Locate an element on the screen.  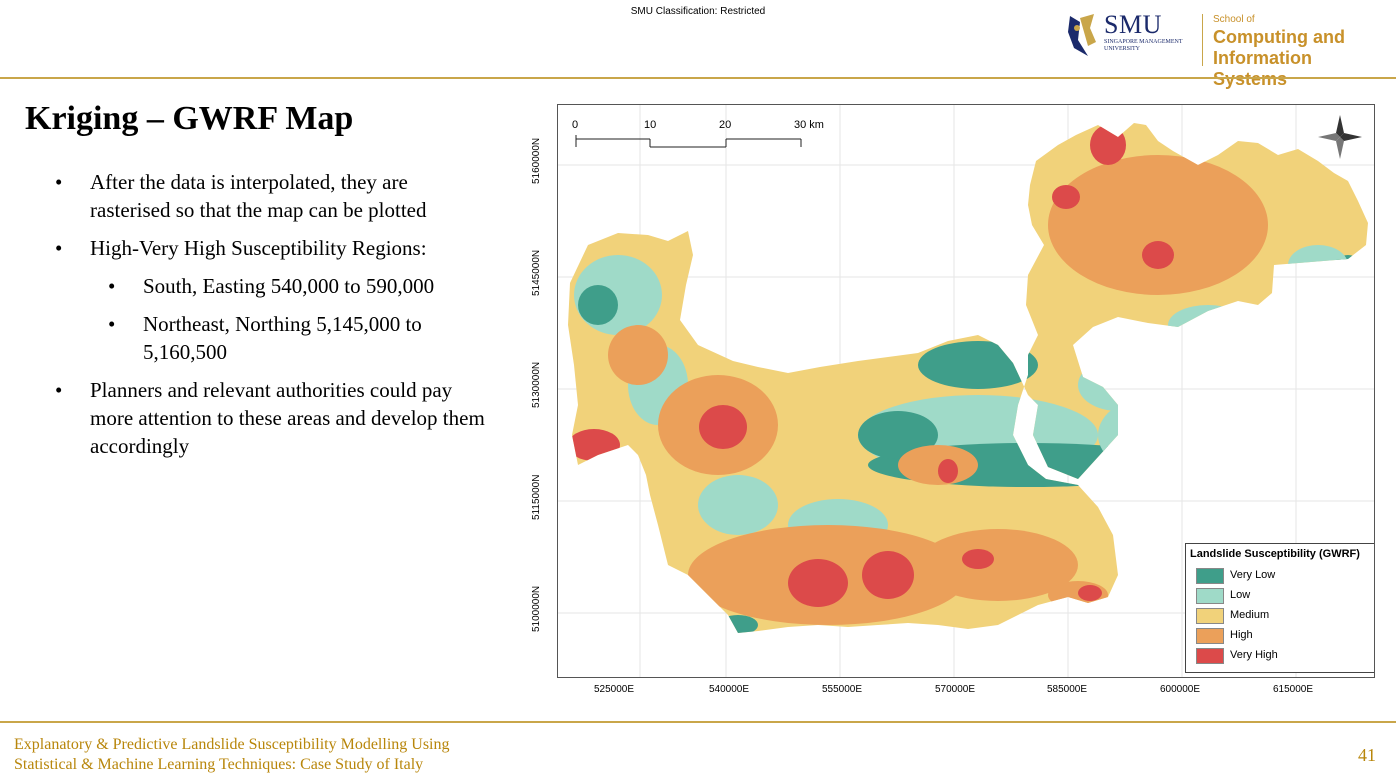
school-name-line2: Information Systems is located at coordinates (1262, 68).